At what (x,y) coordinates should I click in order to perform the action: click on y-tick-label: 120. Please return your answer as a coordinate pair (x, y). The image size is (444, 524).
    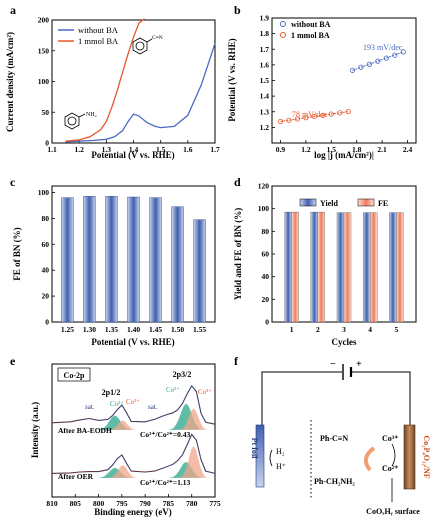
    Looking at the image, I should click on (264, 186).